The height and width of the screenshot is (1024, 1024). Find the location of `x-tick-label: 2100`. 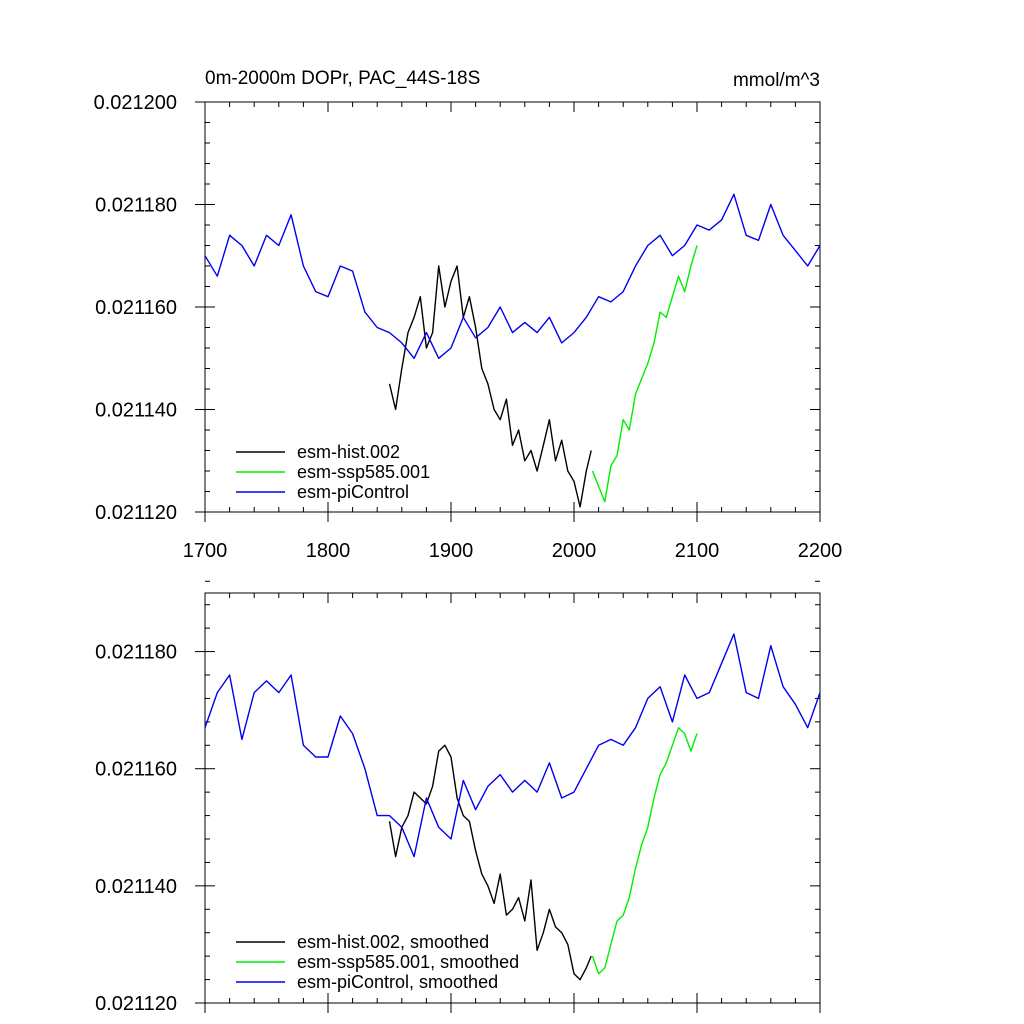

x-tick-label: 2100 is located at coordinates (697, 551).